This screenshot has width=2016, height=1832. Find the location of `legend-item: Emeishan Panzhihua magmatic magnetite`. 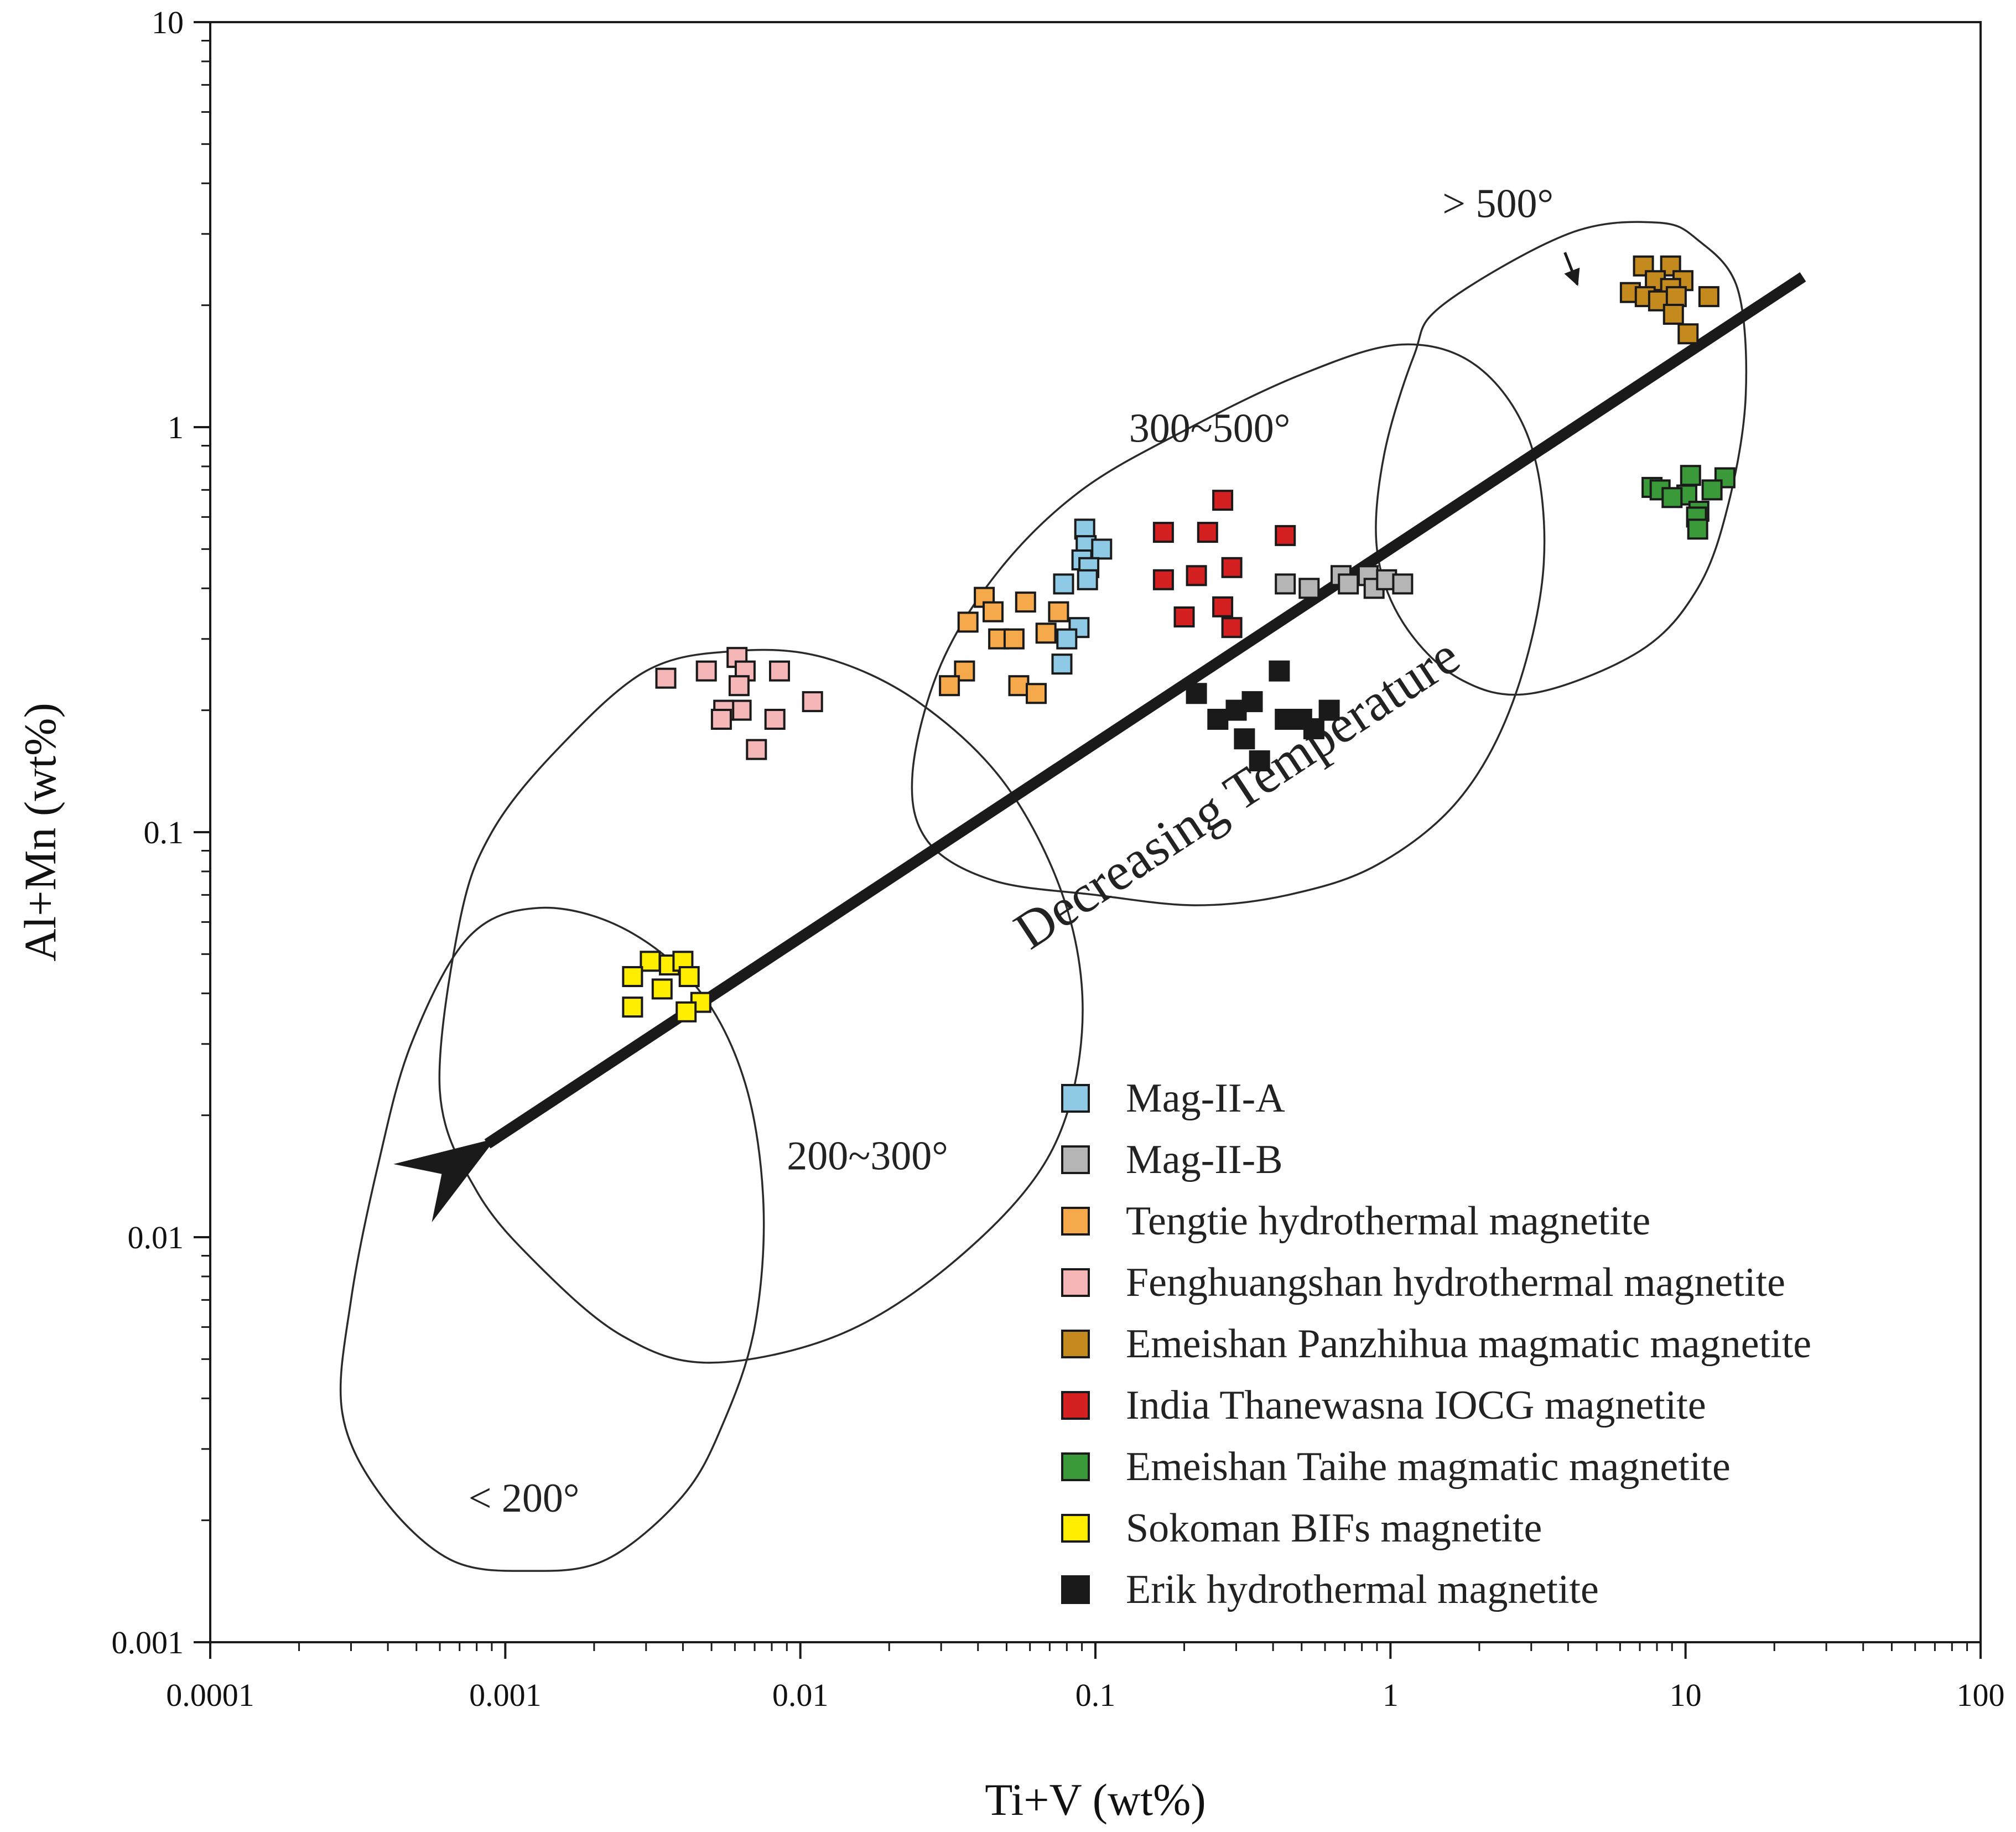

legend-item: Emeishan Panzhihua magmatic magnetite is located at coordinates (1436, 1344).